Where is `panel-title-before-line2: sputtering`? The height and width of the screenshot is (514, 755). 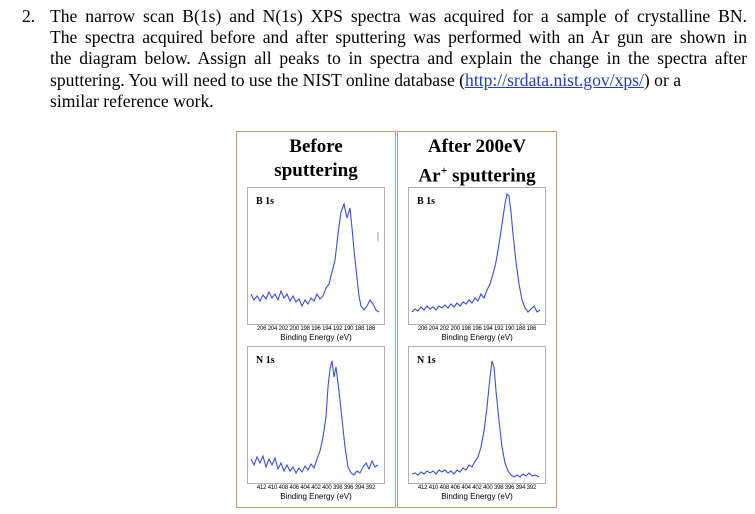 panel-title-before-line2: sputtering is located at coordinates (316, 170).